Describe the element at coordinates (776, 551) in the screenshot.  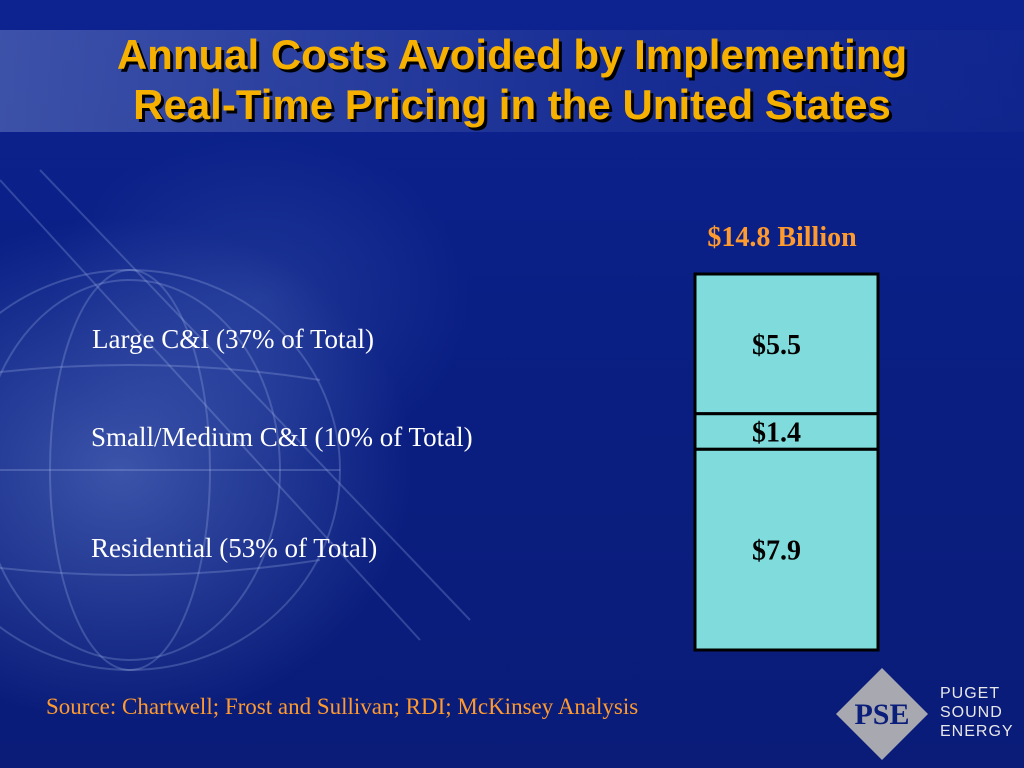
I see `bar-value-label-3: $7.9` at that location.